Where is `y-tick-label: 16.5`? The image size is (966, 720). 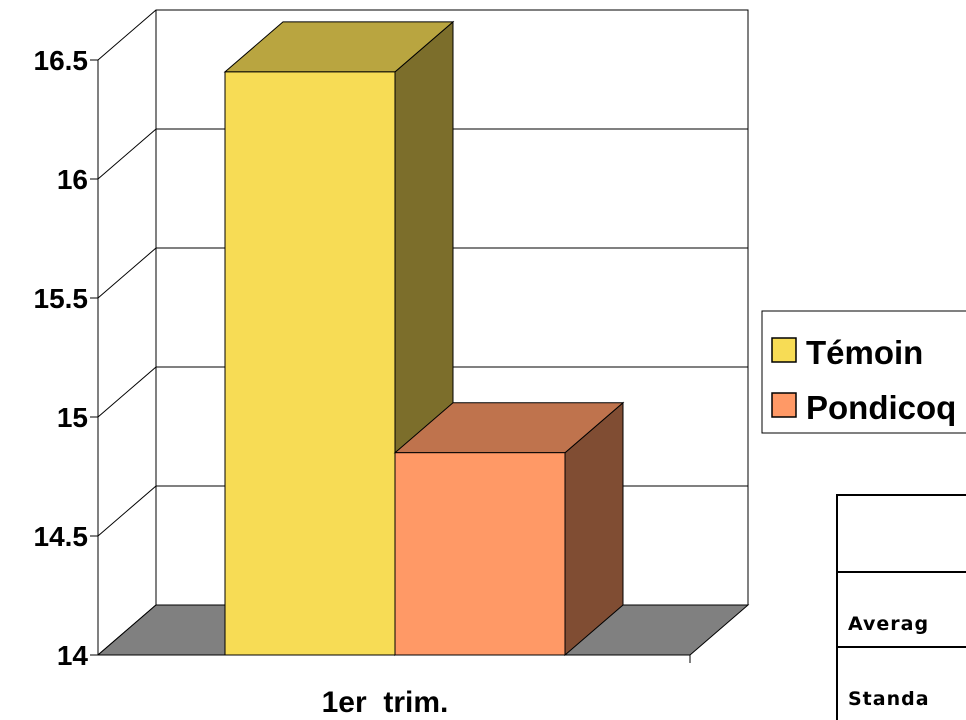 y-tick-label: 16.5 is located at coordinates (61, 60).